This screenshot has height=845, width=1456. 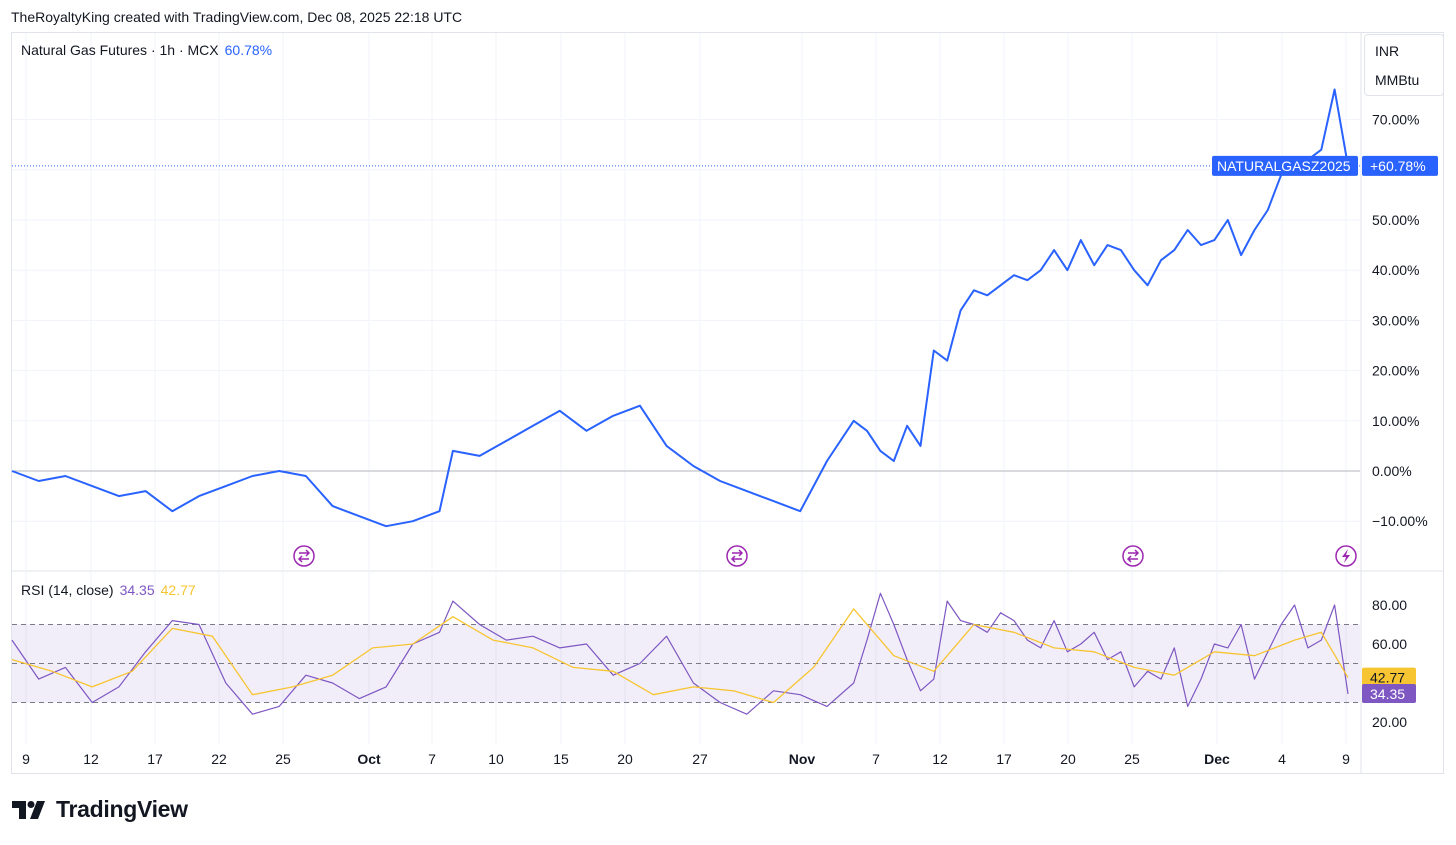 I want to click on rsi-value-badge-text: 34.35, so click(x=1387, y=694).